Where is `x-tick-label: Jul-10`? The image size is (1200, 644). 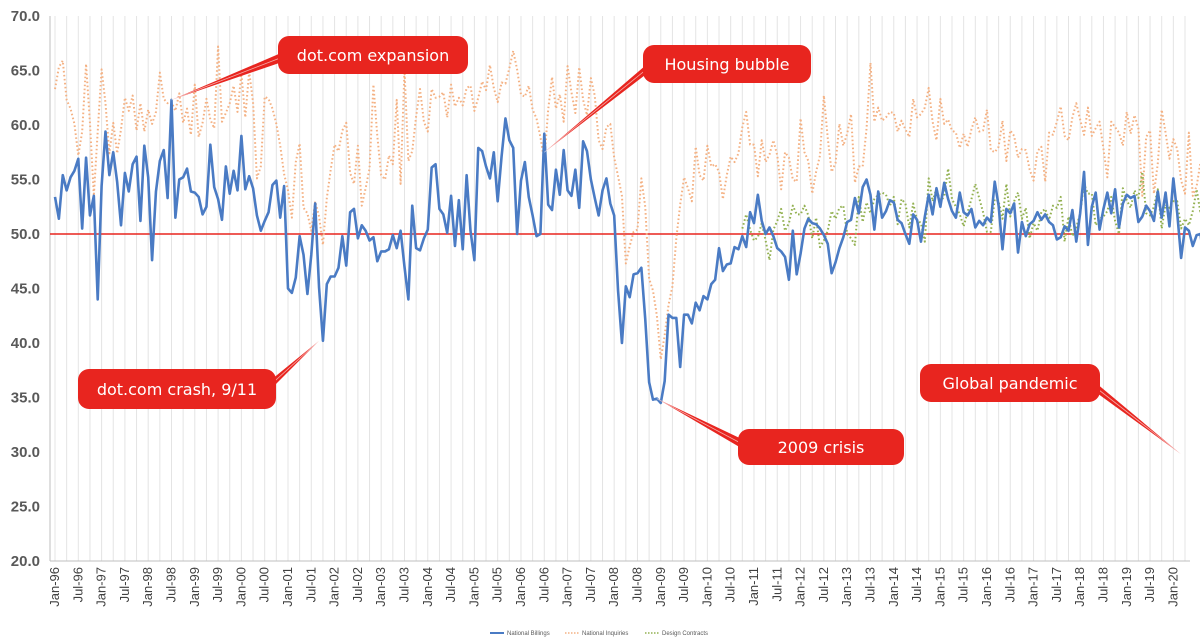 x-tick-label: Jul-10 is located at coordinates (730, 584).